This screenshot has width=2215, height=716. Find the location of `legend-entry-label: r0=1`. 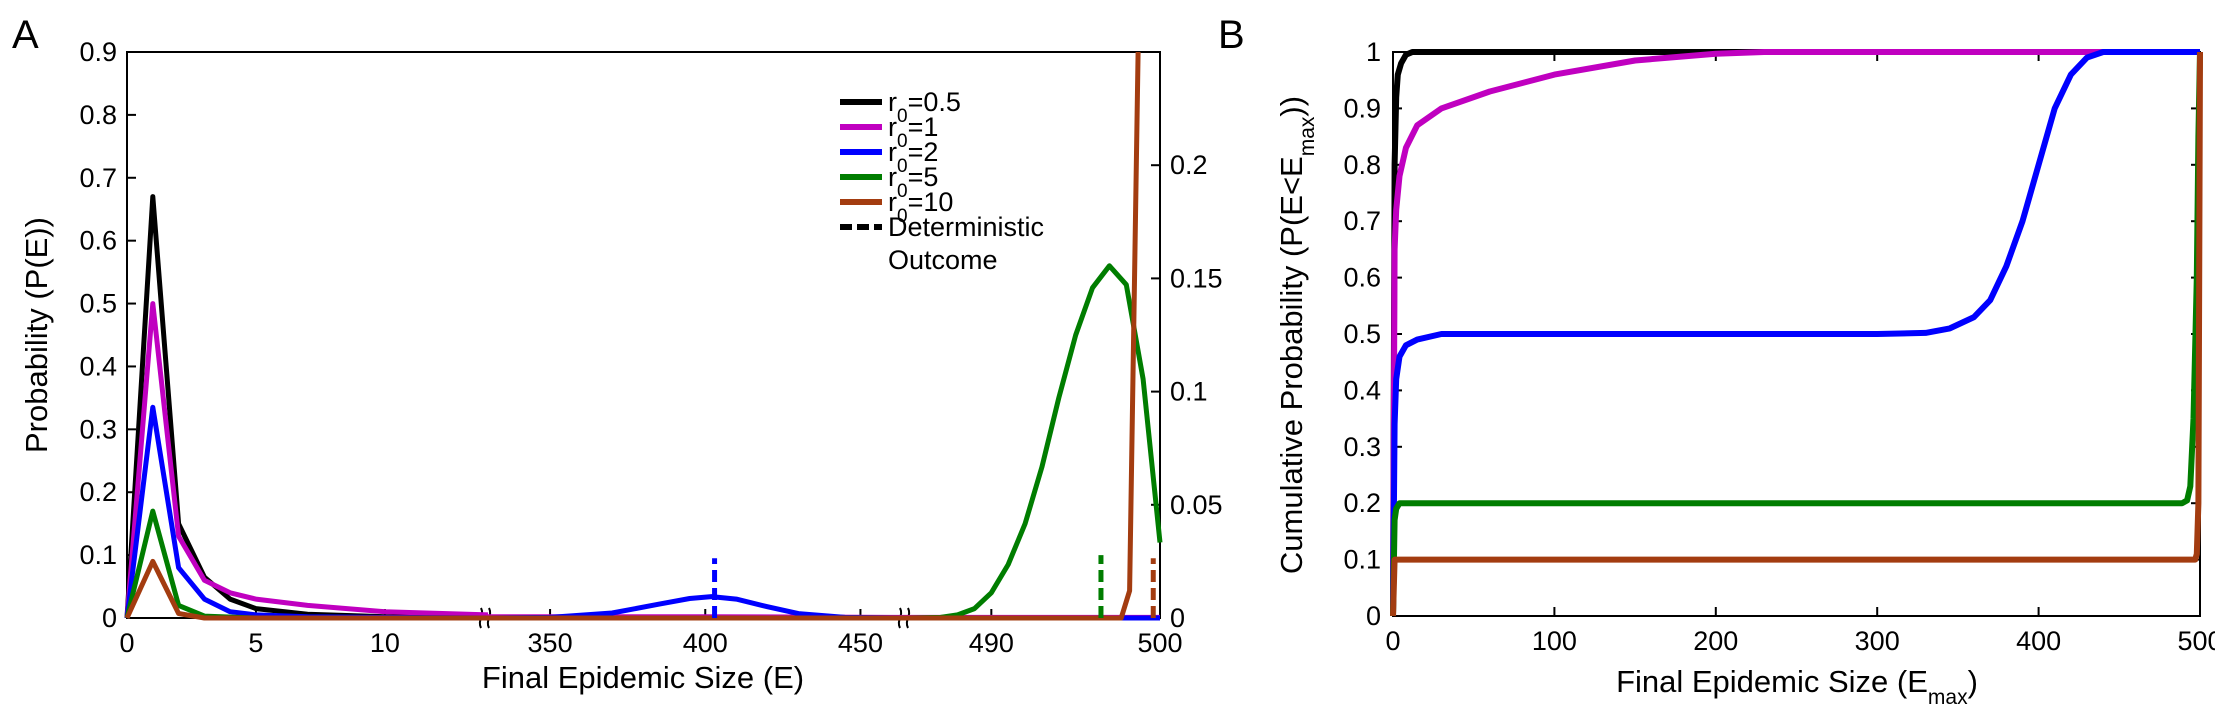

legend-entry-label: r0=1 is located at coordinates (913, 132).